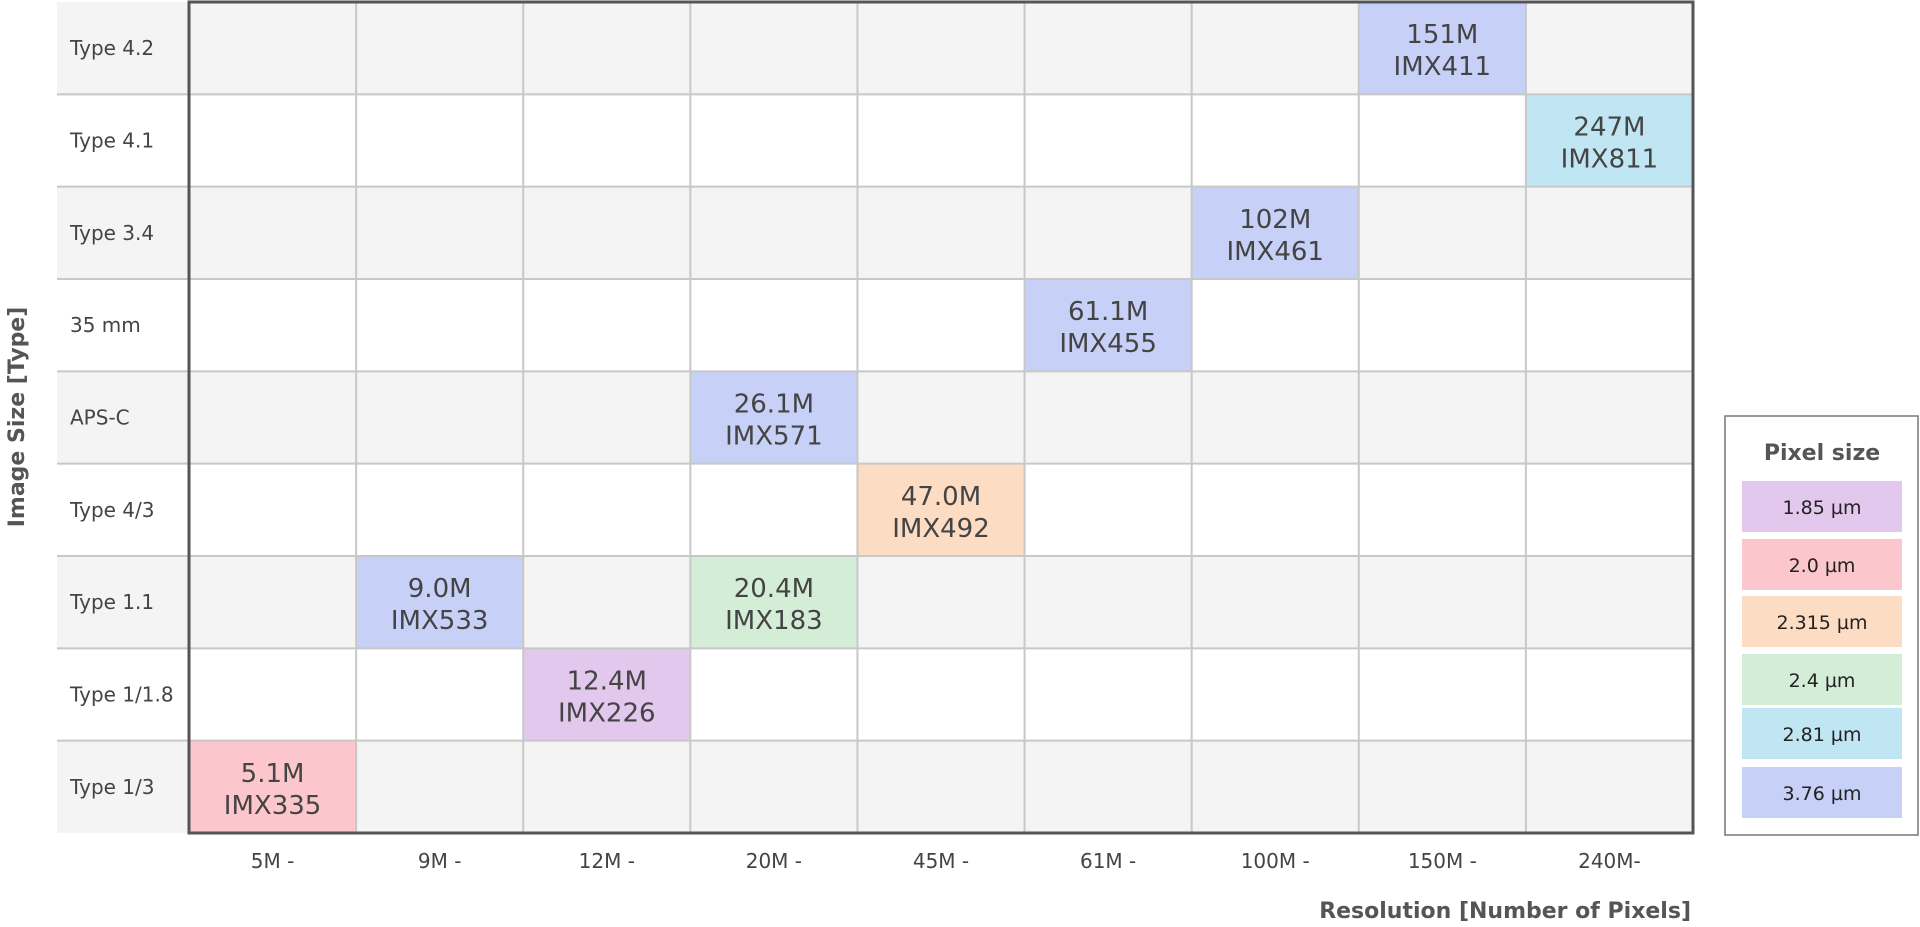 The height and width of the screenshot is (927, 1920). What do you see at coordinates (111, 787) in the screenshot?
I see `y-tick-label: Type 1/3` at bounding box center [111, 787].